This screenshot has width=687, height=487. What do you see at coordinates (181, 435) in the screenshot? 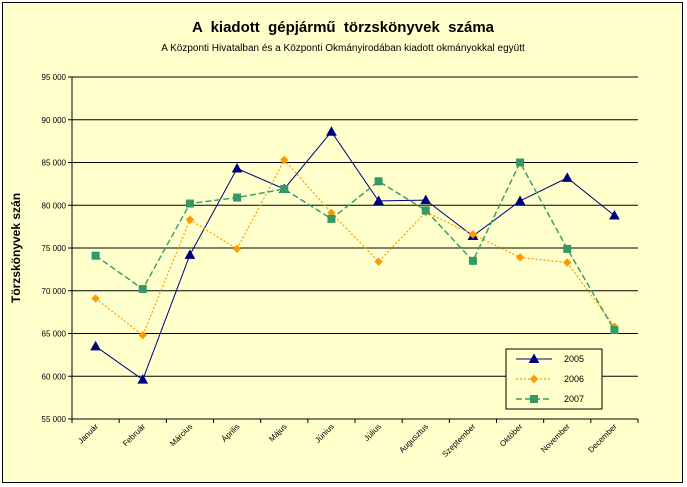
I see `x-tick-label: Március` at bounding box center [181, 435].